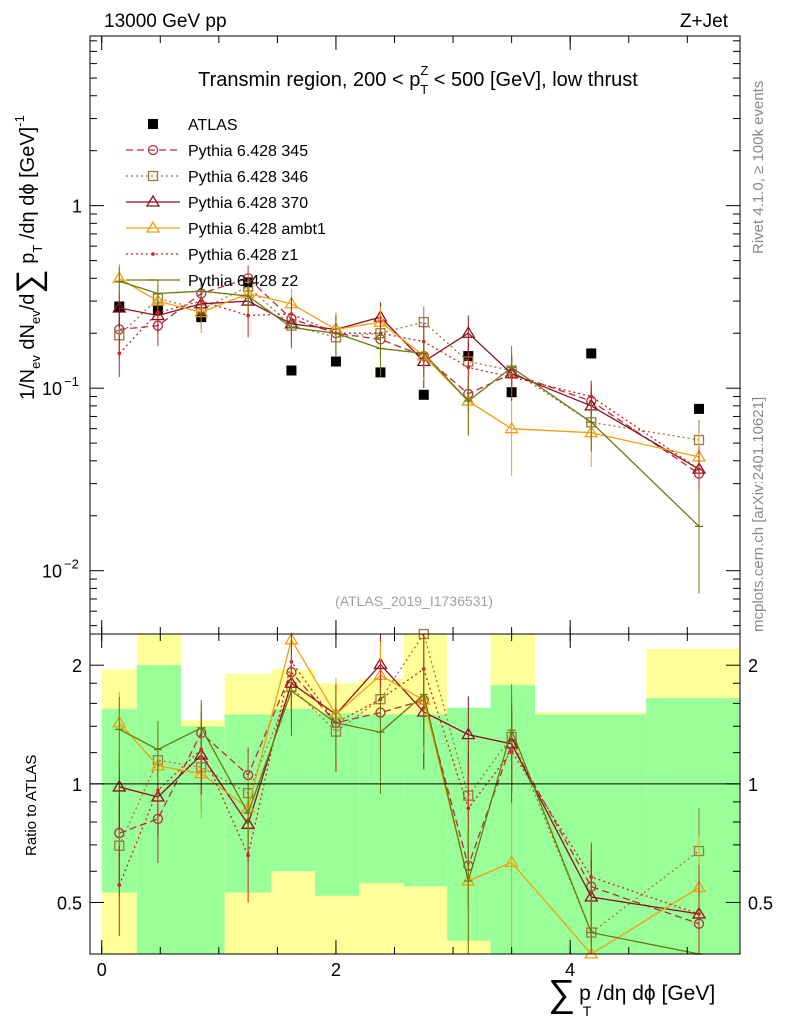 This screenshot has width=786, height=1024. What do you see at coordinates (511, 427) in the screenshot?
I see `data-point-pythia-6-428-ambt1` at bounding box center [511, 427].